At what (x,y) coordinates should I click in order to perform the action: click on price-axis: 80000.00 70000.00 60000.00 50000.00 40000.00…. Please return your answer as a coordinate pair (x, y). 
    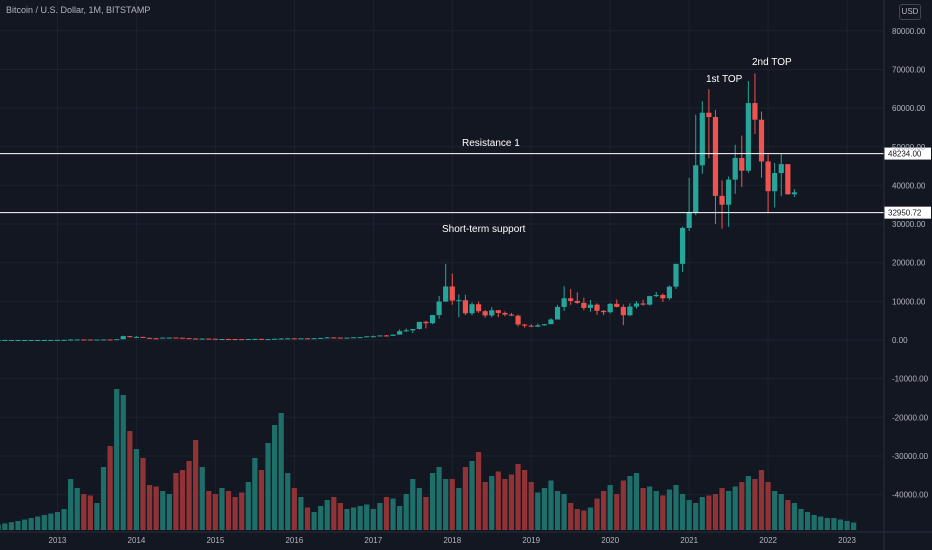
    Looking at the image, I should click on (906, 275).